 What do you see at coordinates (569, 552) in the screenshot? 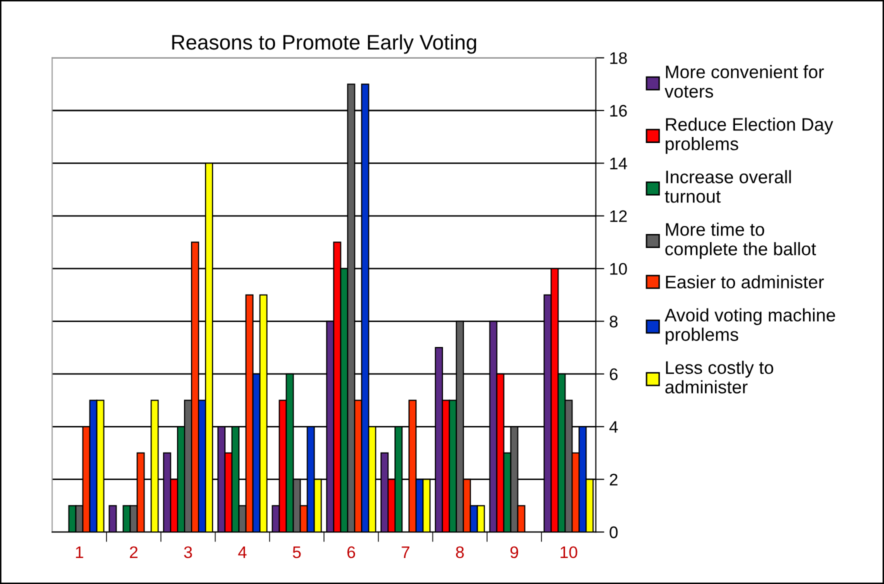
I see `x-tick-label: 10` at bounding box center [569, 552].